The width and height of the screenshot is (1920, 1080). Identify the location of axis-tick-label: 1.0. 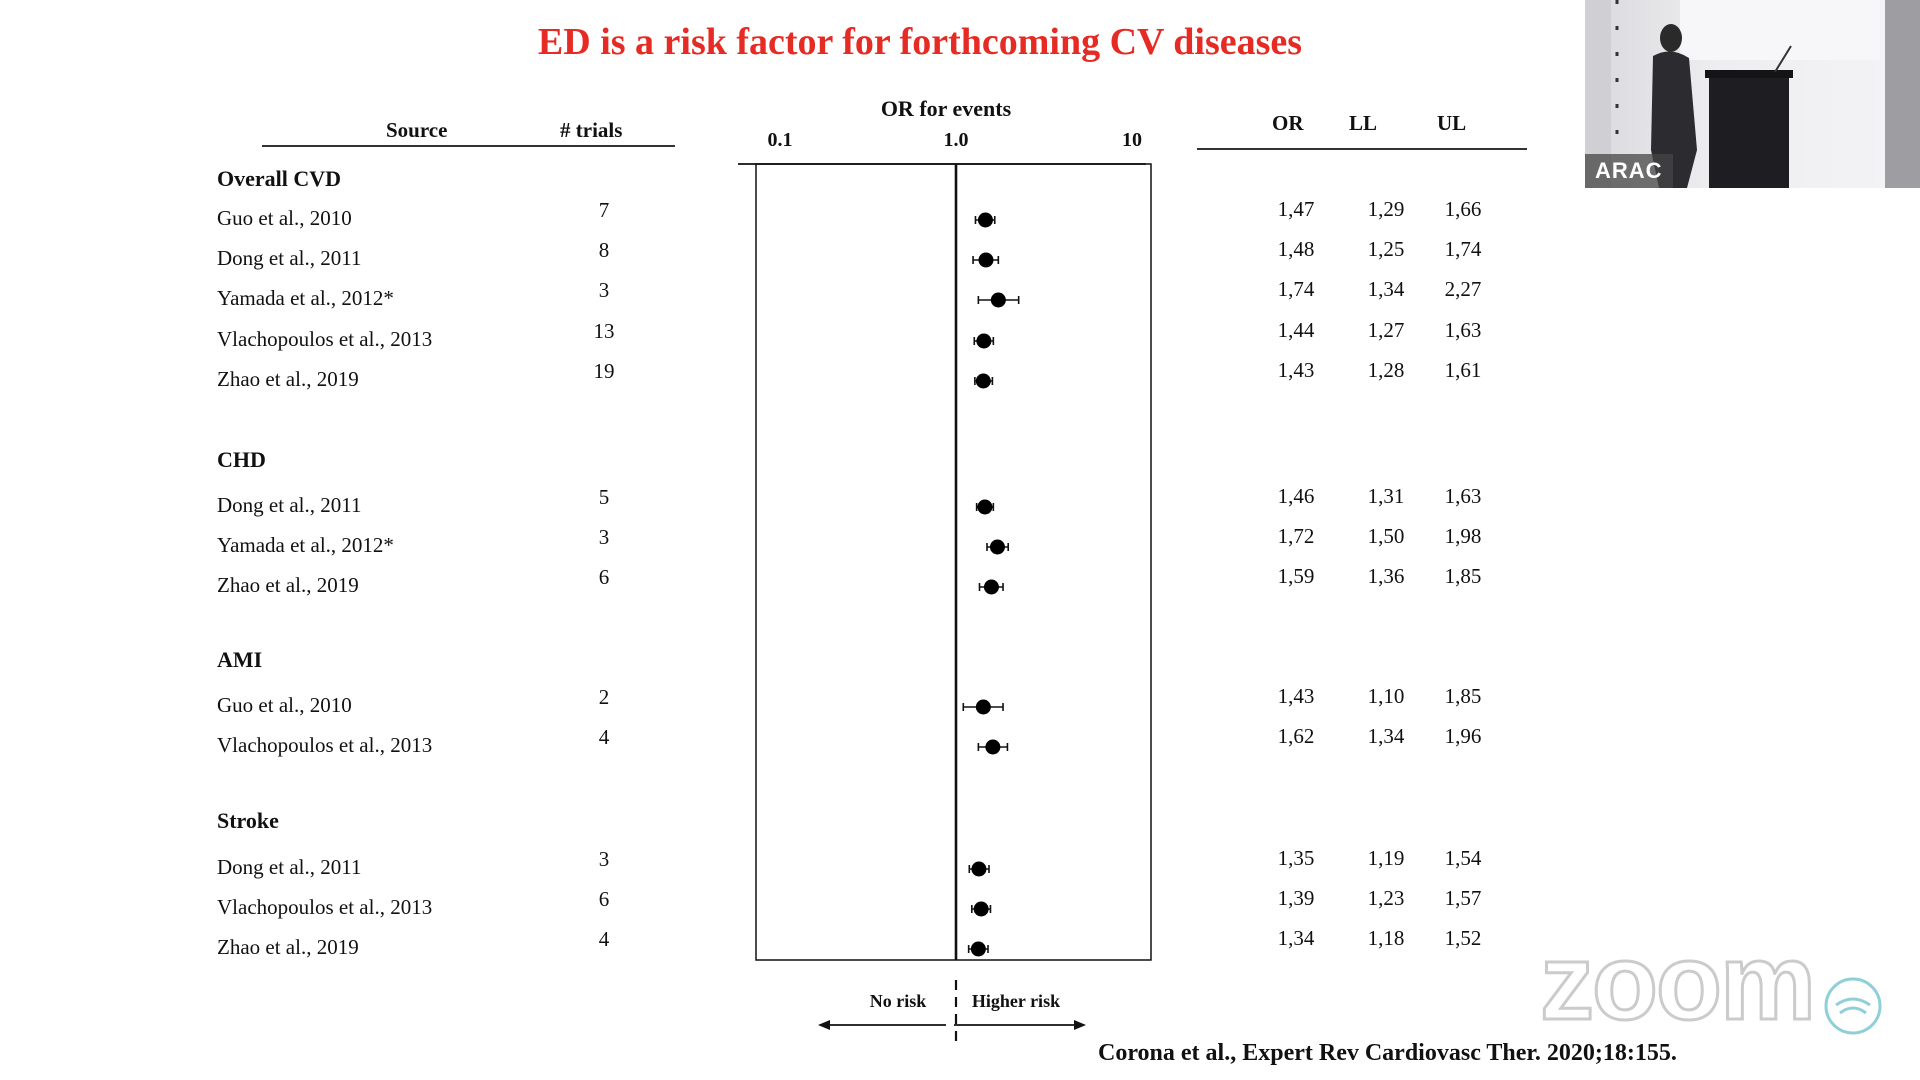
(956, 140).